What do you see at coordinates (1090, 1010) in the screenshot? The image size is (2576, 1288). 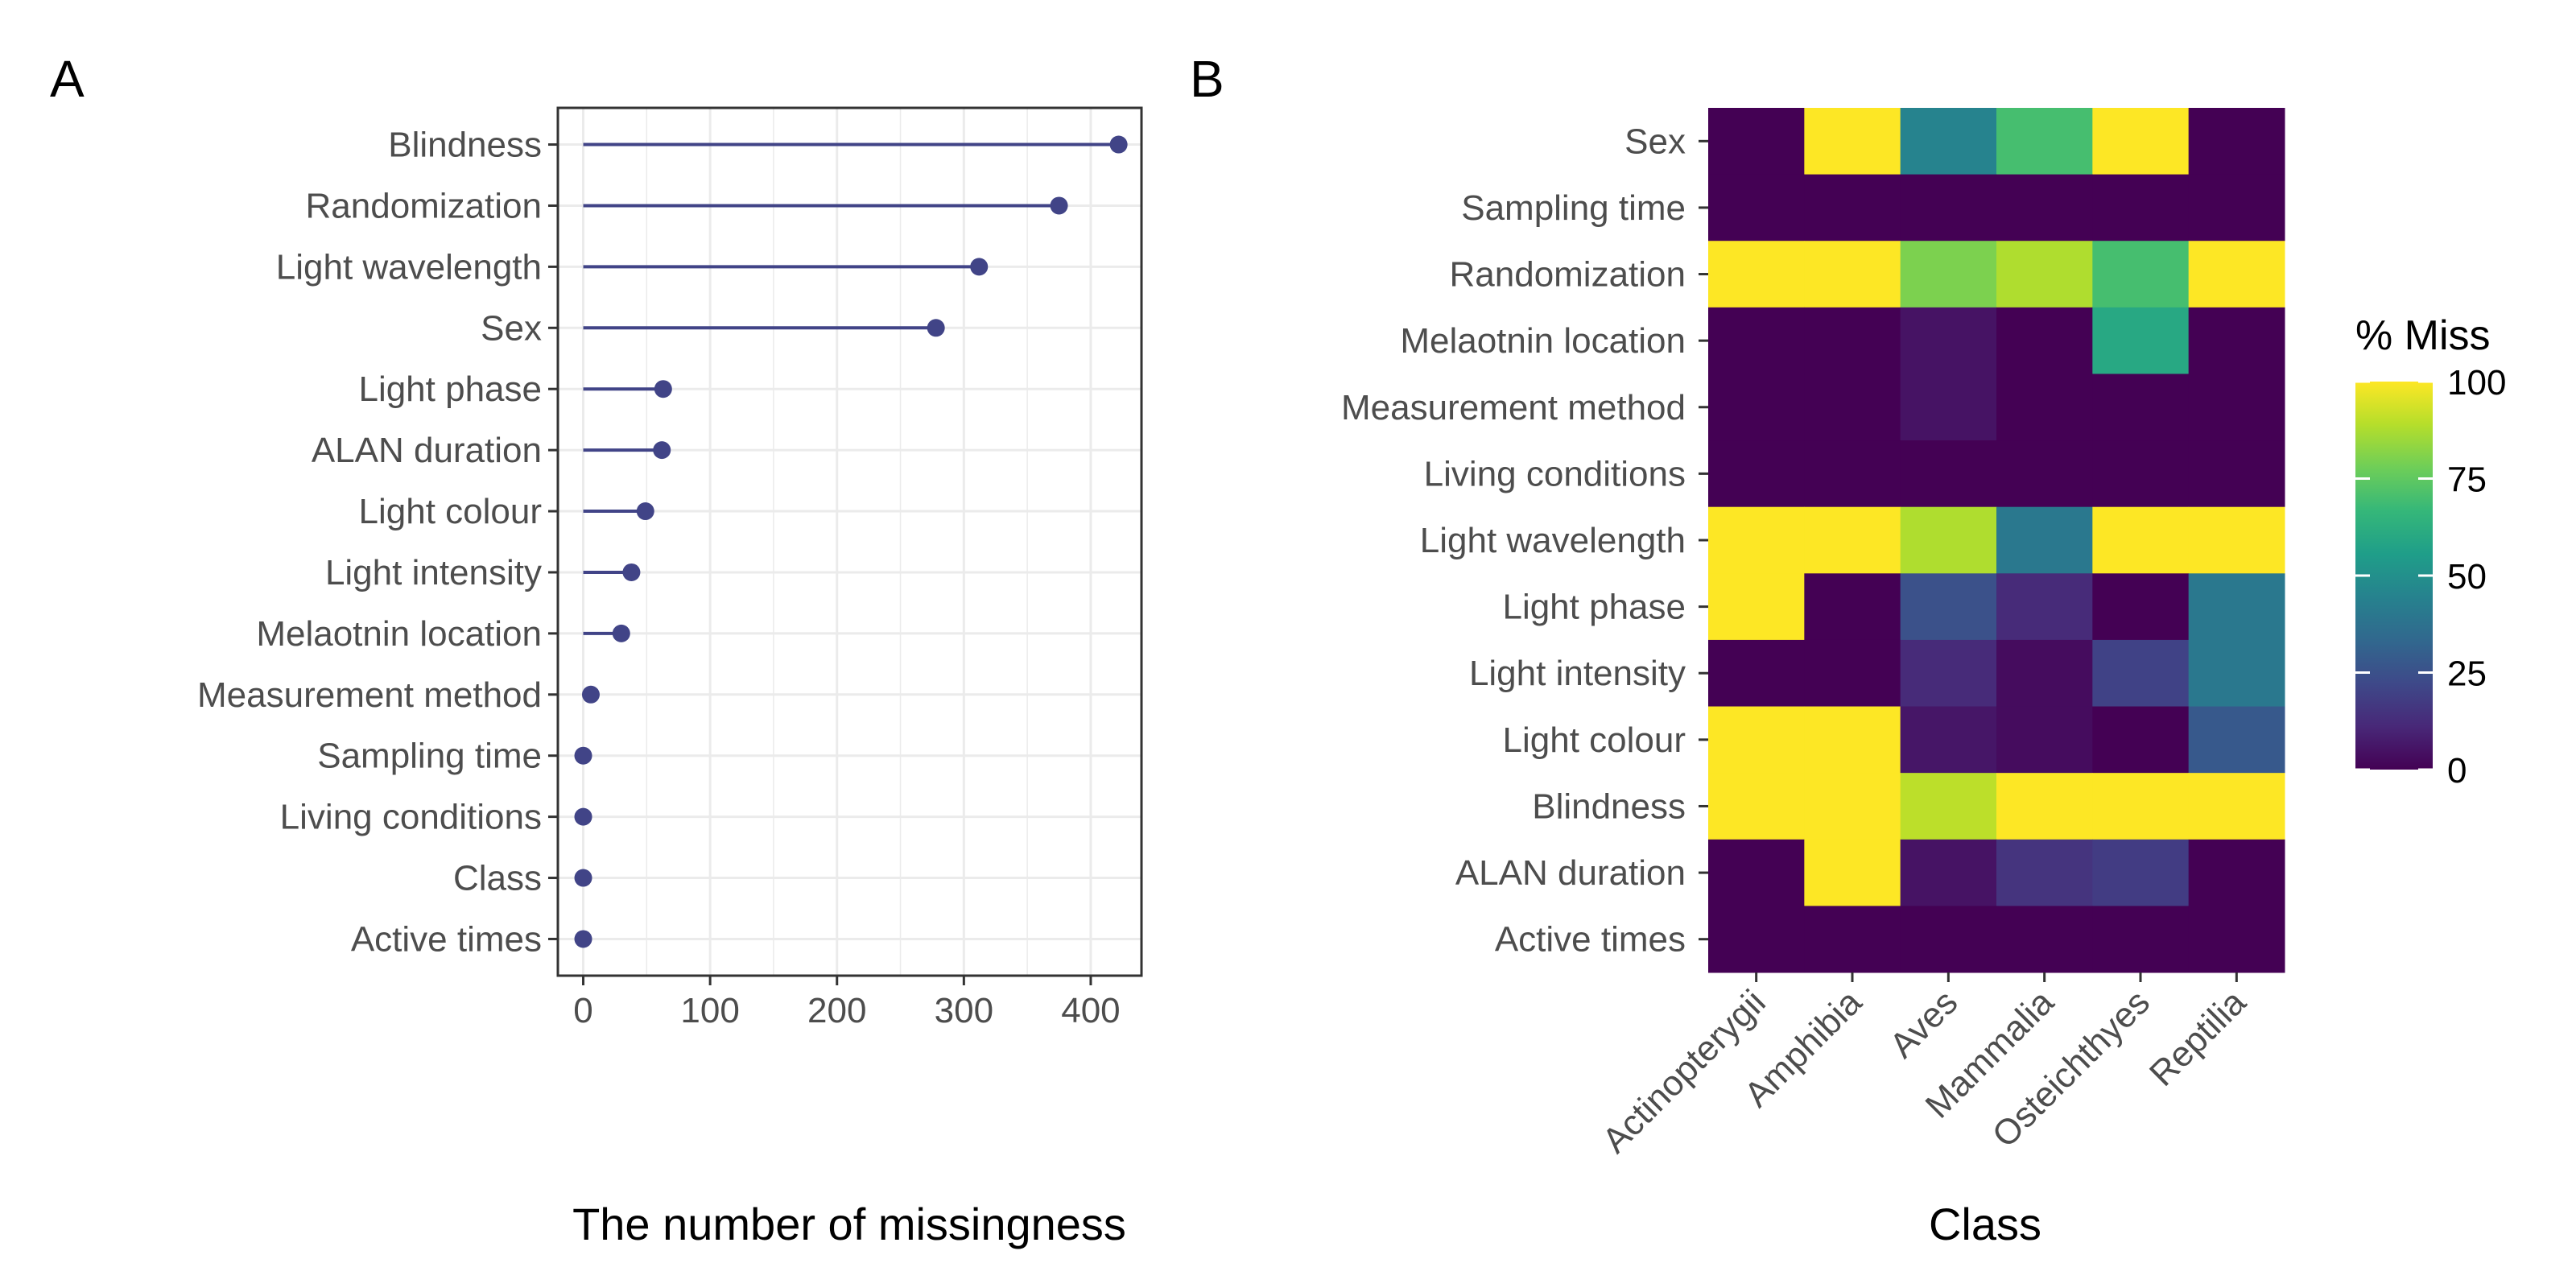 I see `x-tick-label: 400` at bounding box center [1090, 1010].